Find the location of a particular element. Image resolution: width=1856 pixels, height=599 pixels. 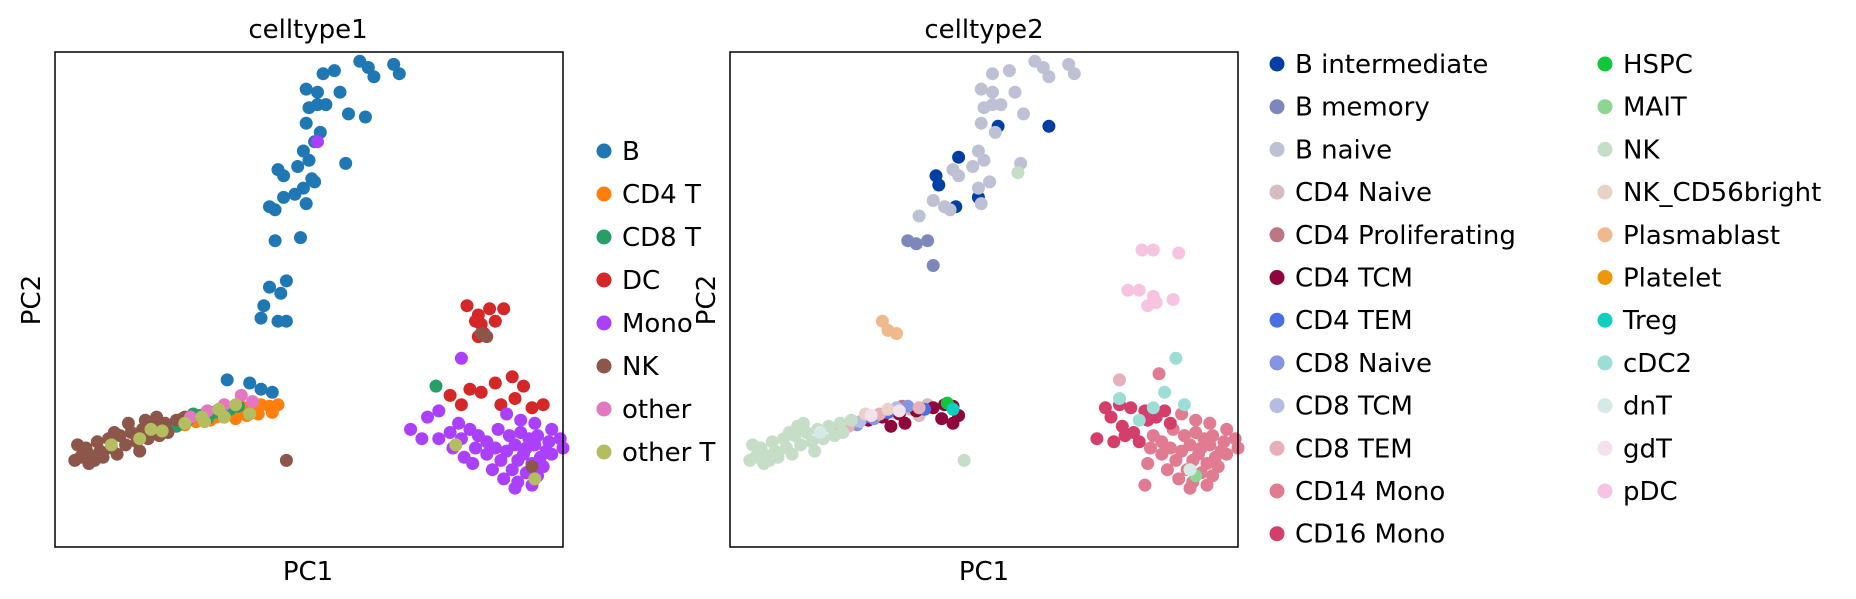

chart-title: celltype2 is located at coordinates (983, 30).